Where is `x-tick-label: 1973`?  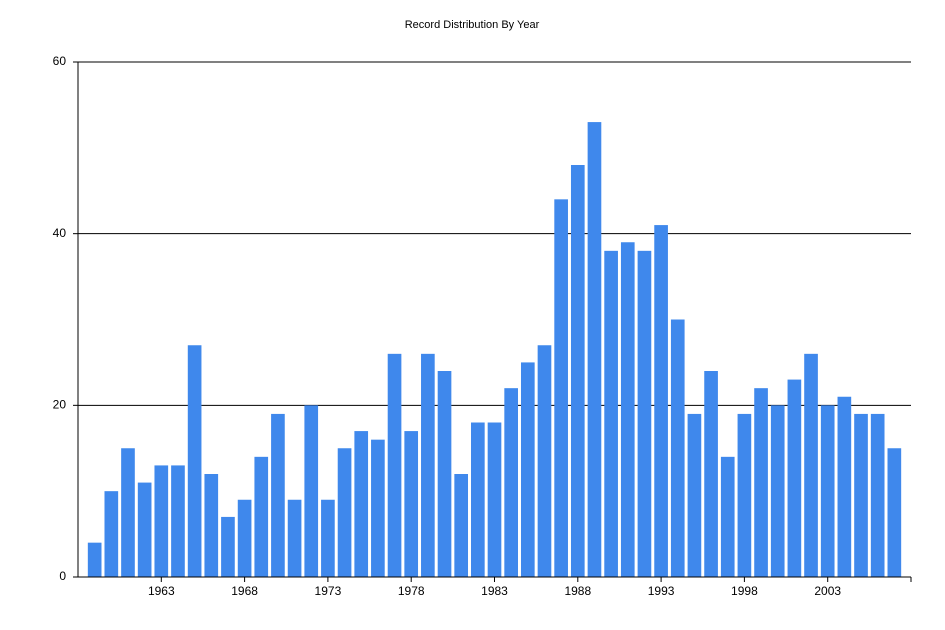 x-tick-label: 1973 is located at coordinates (328, 591).